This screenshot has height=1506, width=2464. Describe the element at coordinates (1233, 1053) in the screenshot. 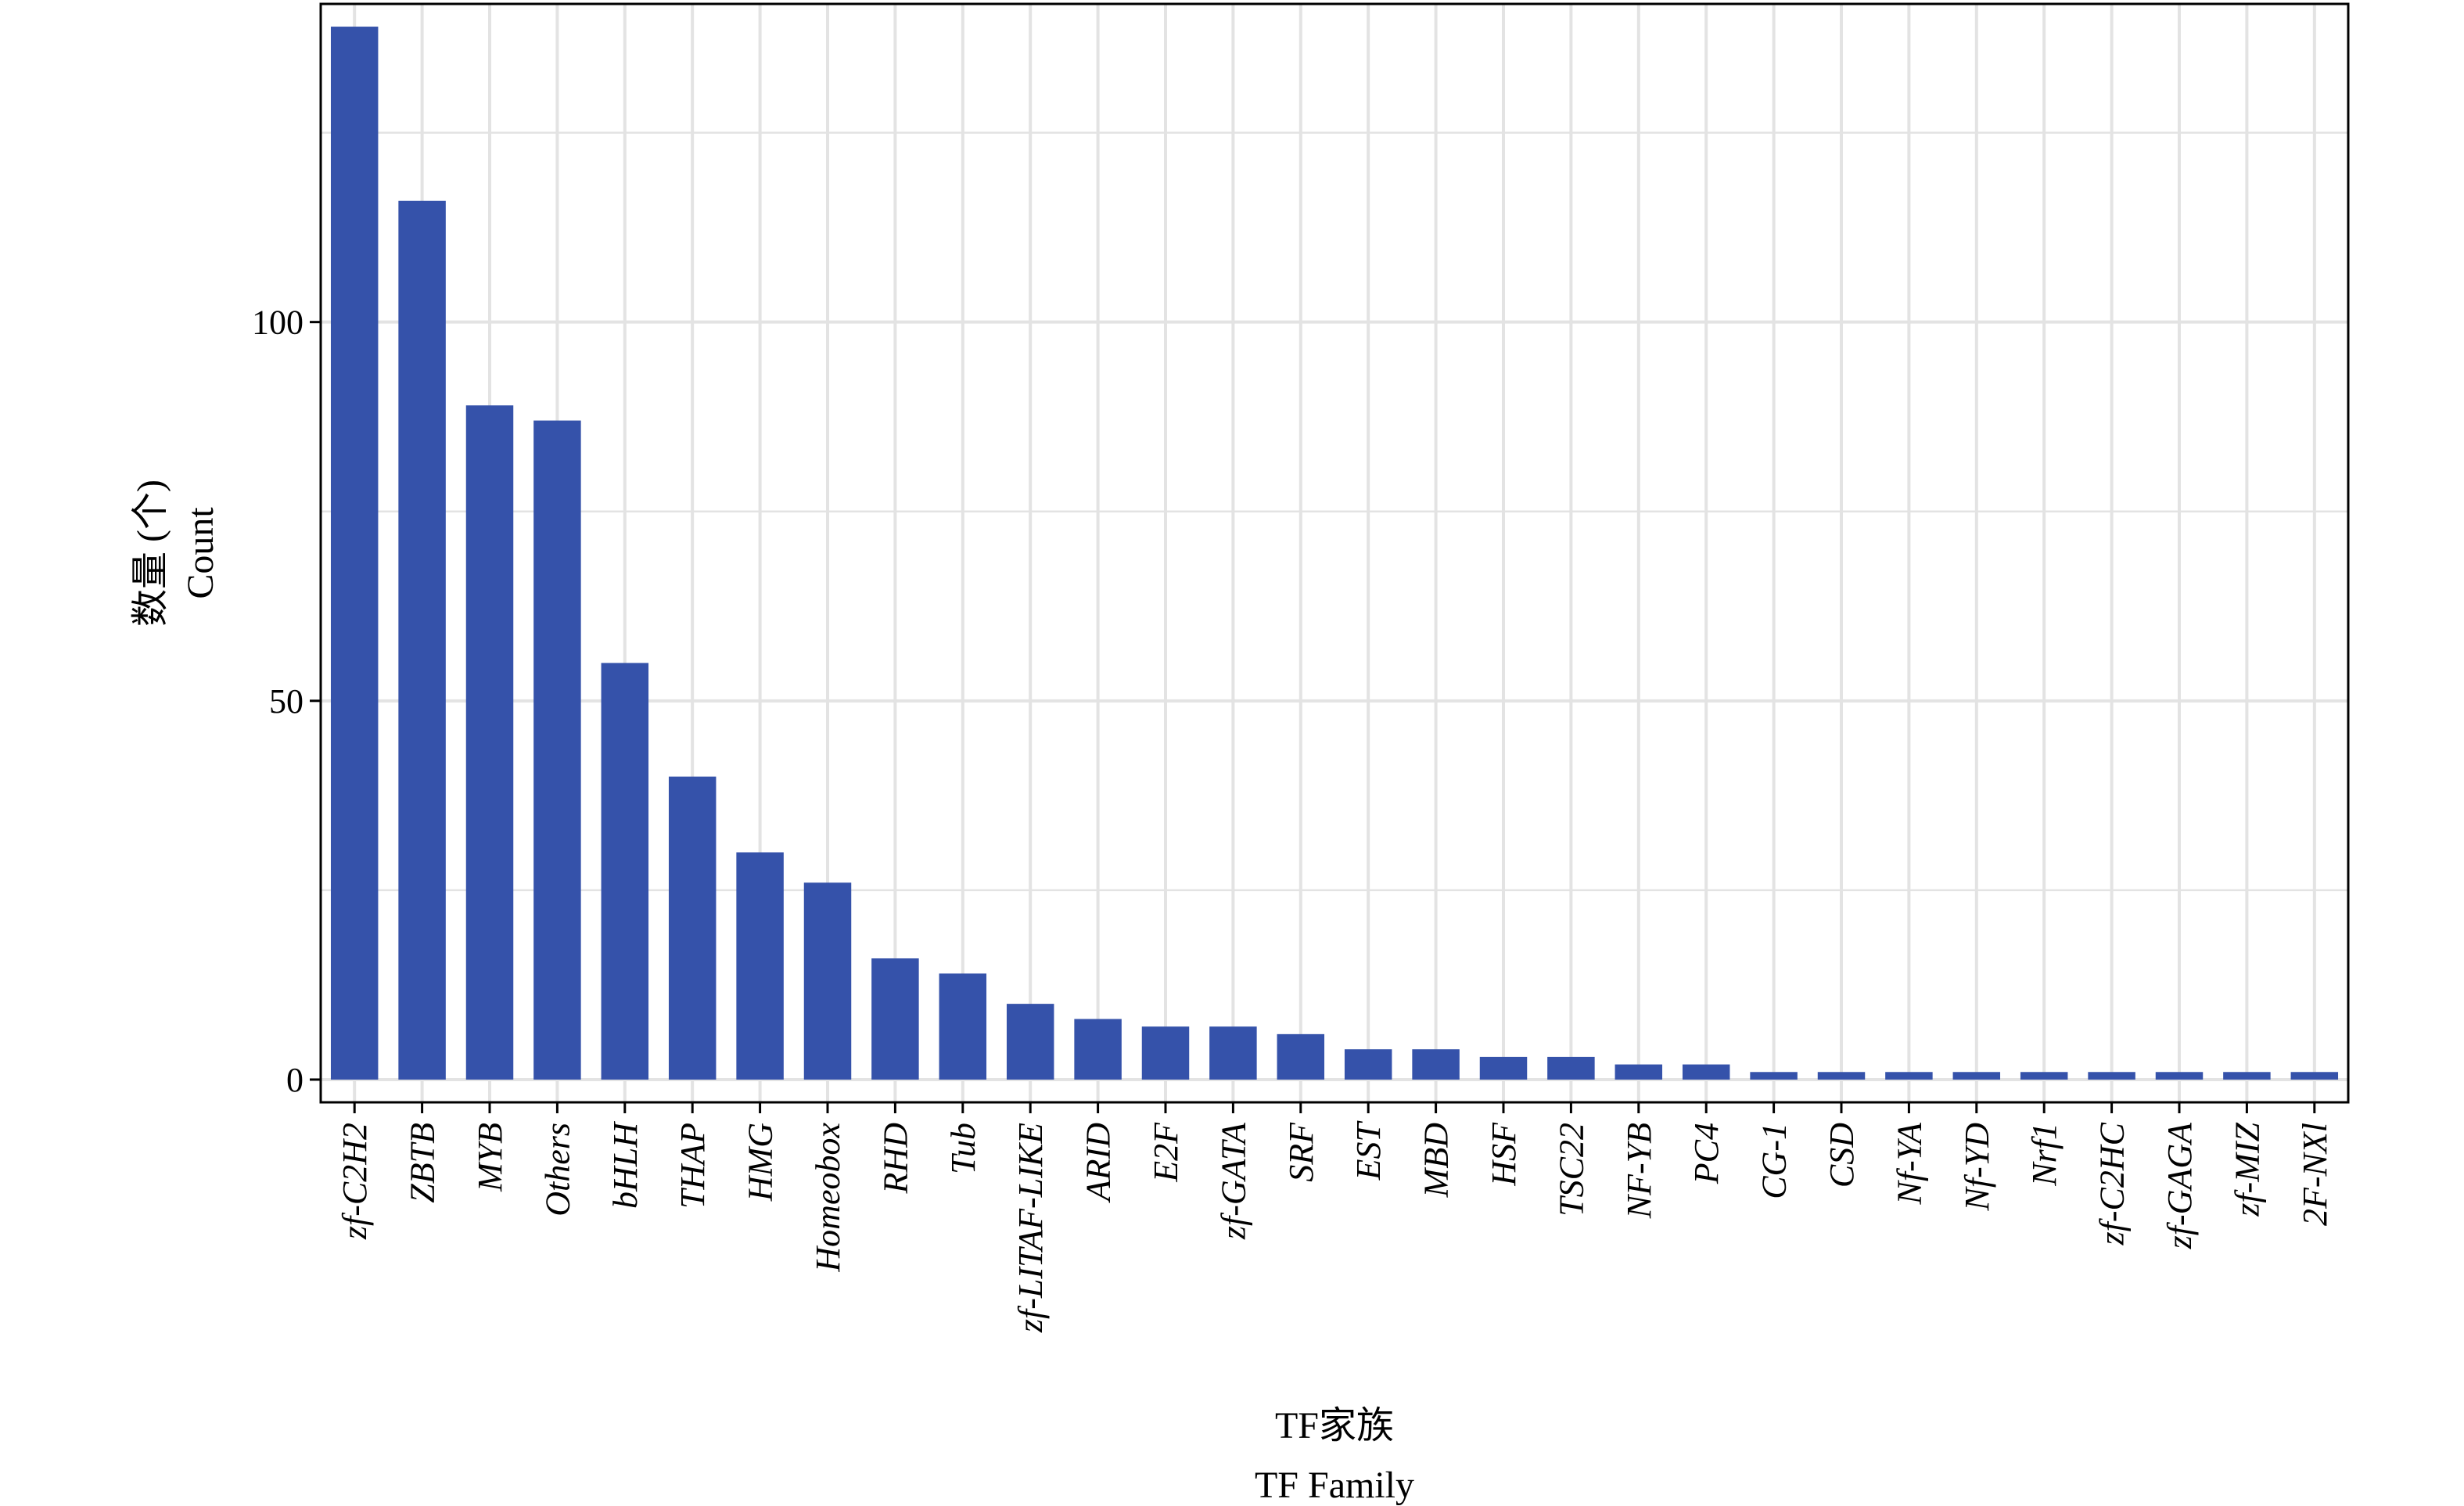

I see `bar-zf-GATA` at that location.